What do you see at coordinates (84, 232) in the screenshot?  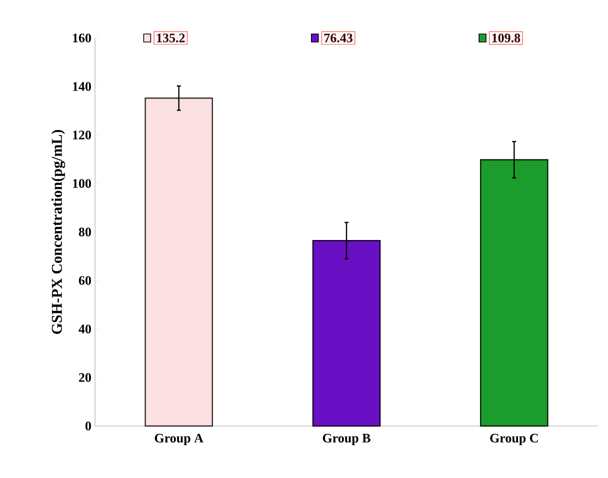 I see `y-tick-label: 80` at bounding box center [84, 232].